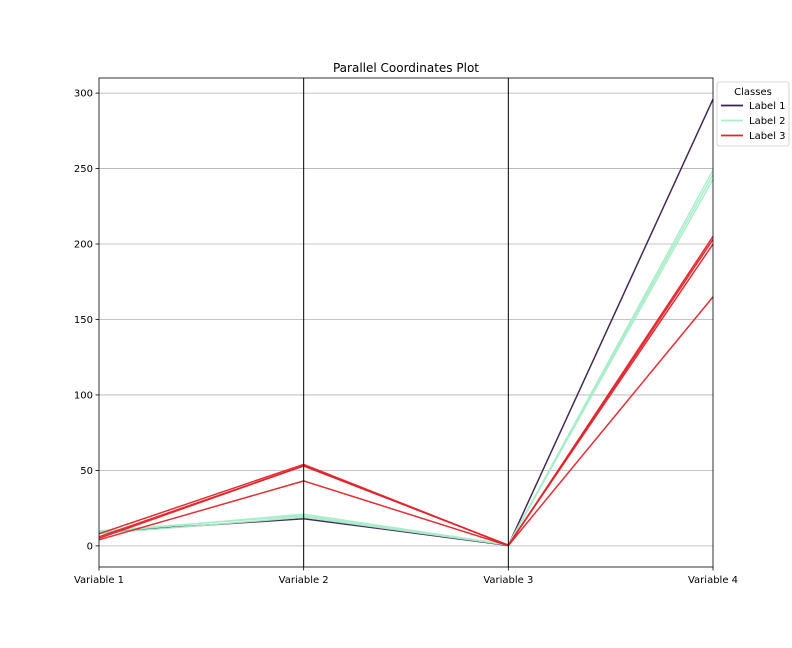 This screenshot has height=648, width=792. I want to click on legend-entry-3: Label 3, so click(767, 136).